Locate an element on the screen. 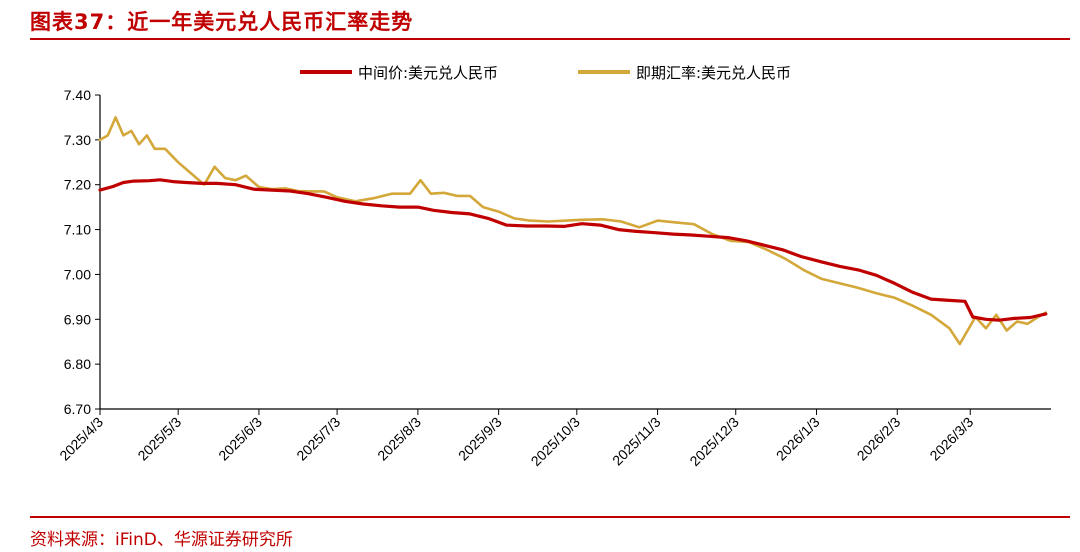 This screenshot has height=552, width=1080. x-tick-label: 2025/12/3 is located at coordinates (714, 442).